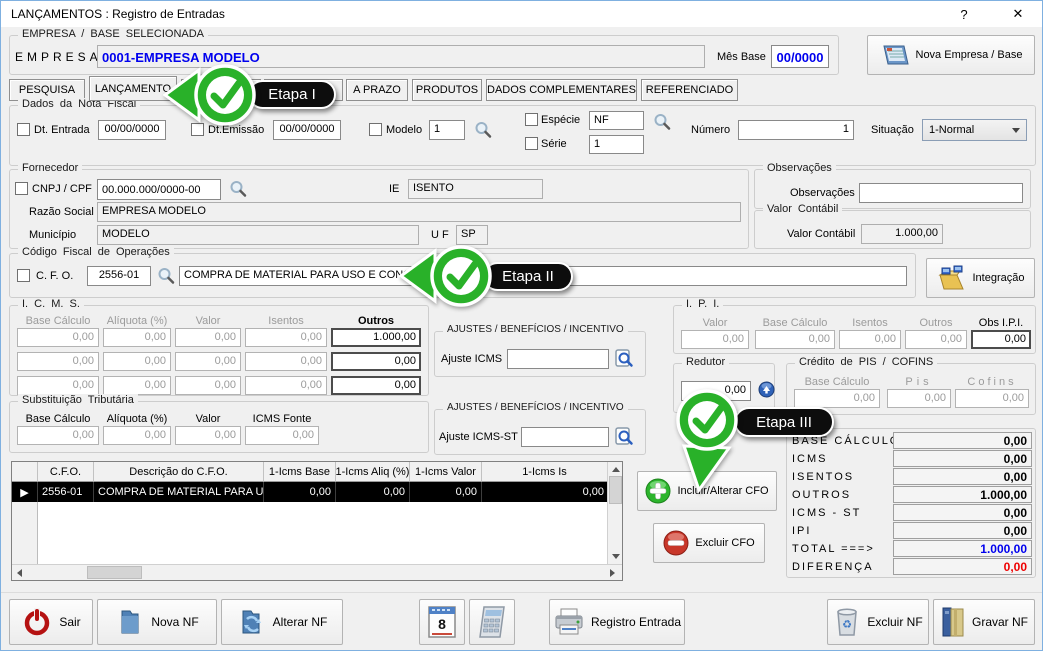 Image resolution: width=1043 pixels, height=651 pixels. What do you see at coordinates (800, 56) in the screenshot?
I see `mes-base-field: 00/0000` at bounding box center [800, 56].